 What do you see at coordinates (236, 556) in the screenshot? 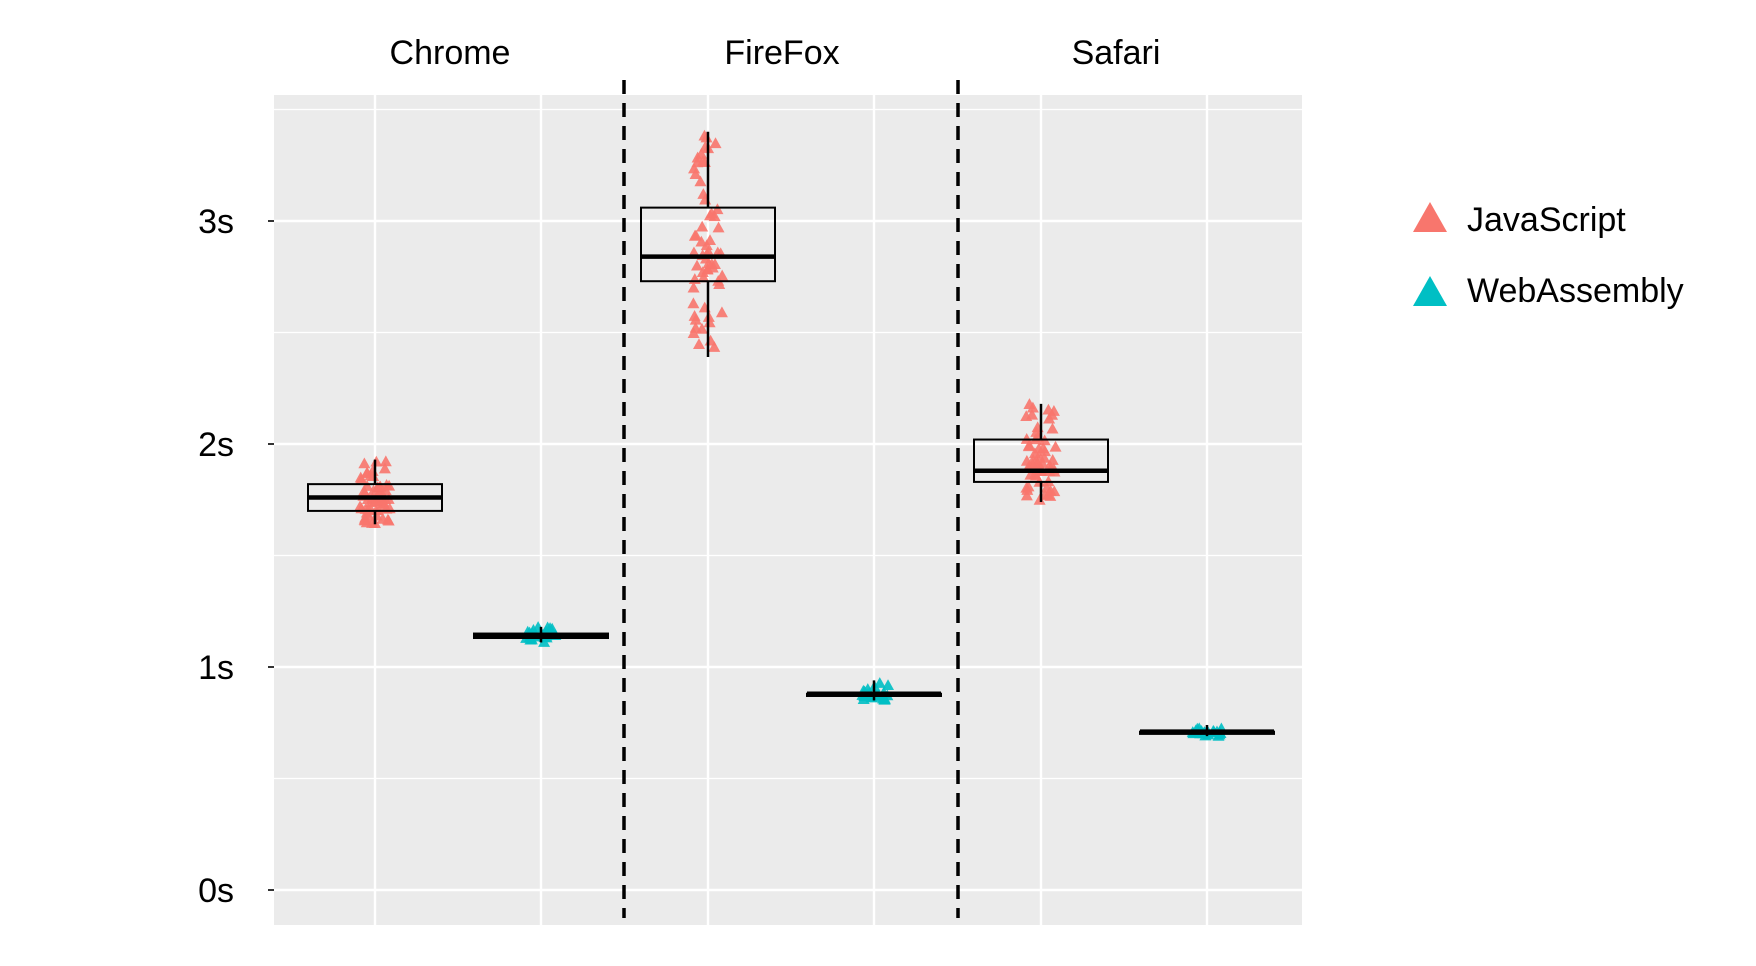
I see `y-axis-ticks: 0s 1s 2s 3s` at bounding box center [236, 556].